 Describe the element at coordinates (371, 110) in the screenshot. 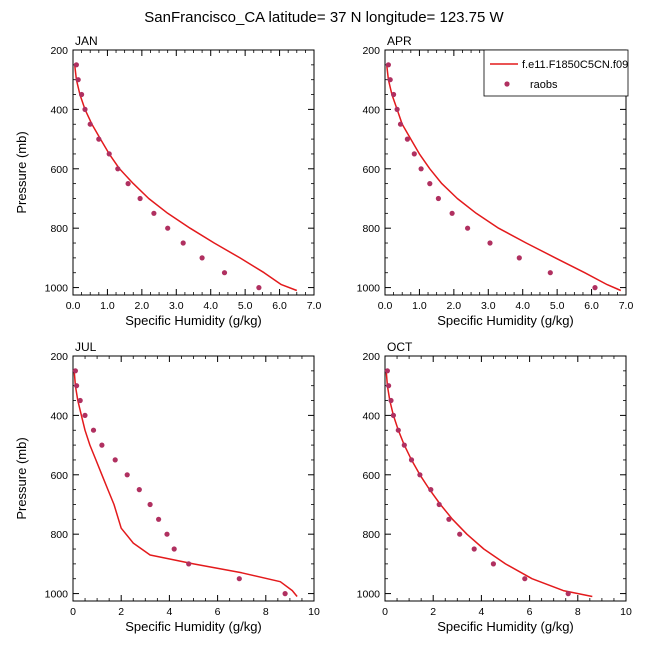

I see `apr-ytick-label: 400` at that location.